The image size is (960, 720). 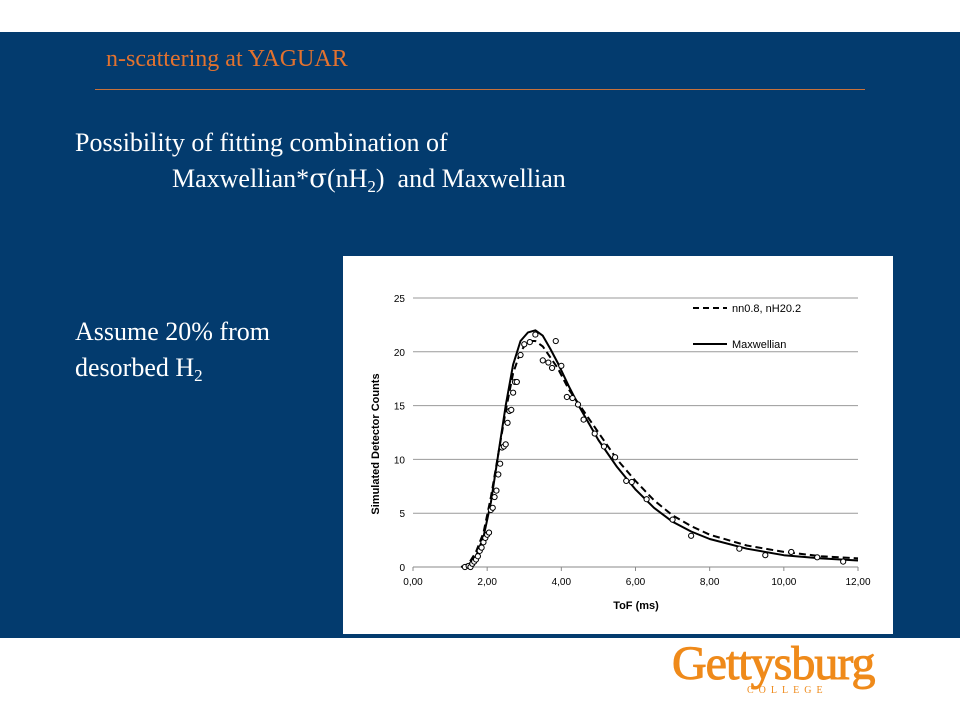 I want to click on assumption-text: Assume 20% from desorbed H2, so click(x=172, y=350).